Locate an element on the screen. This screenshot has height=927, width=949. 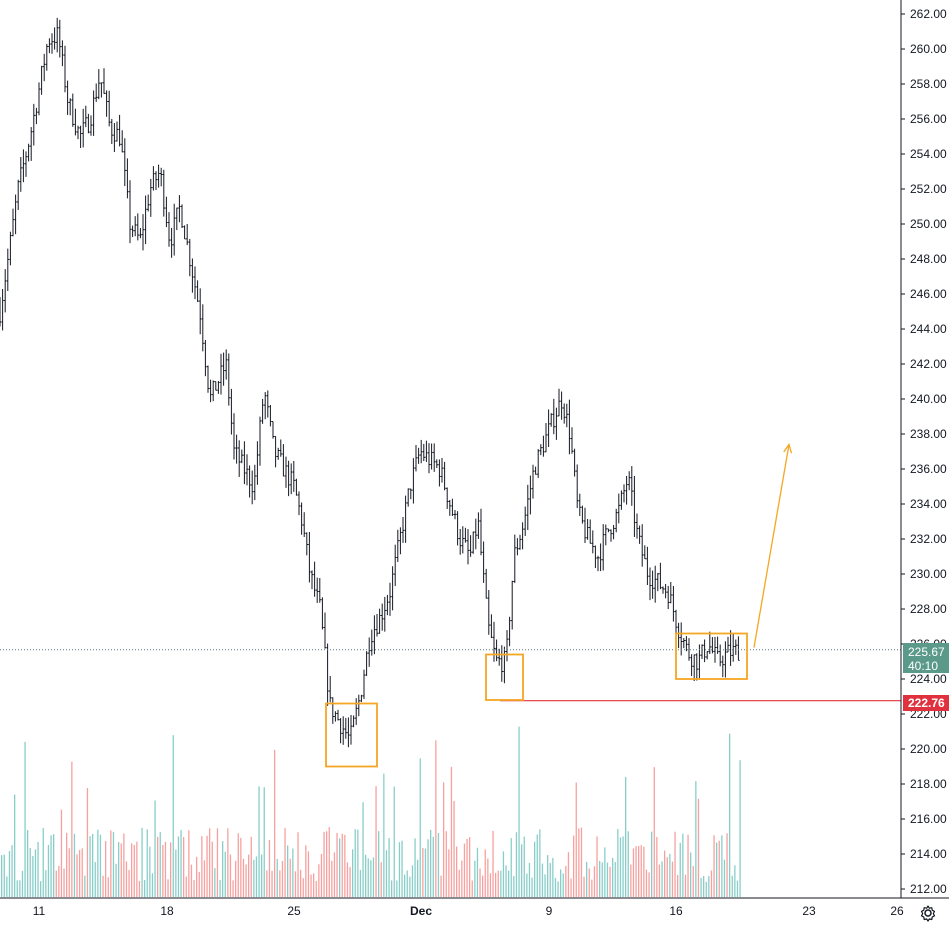
price-tick-label: 244.00 is located at coordinates (928, 329).